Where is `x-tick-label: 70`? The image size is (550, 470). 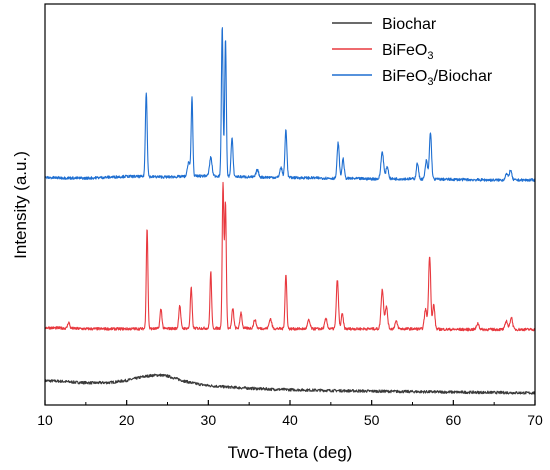 x-tick-label: 70 is located at coordinates (535, 420).